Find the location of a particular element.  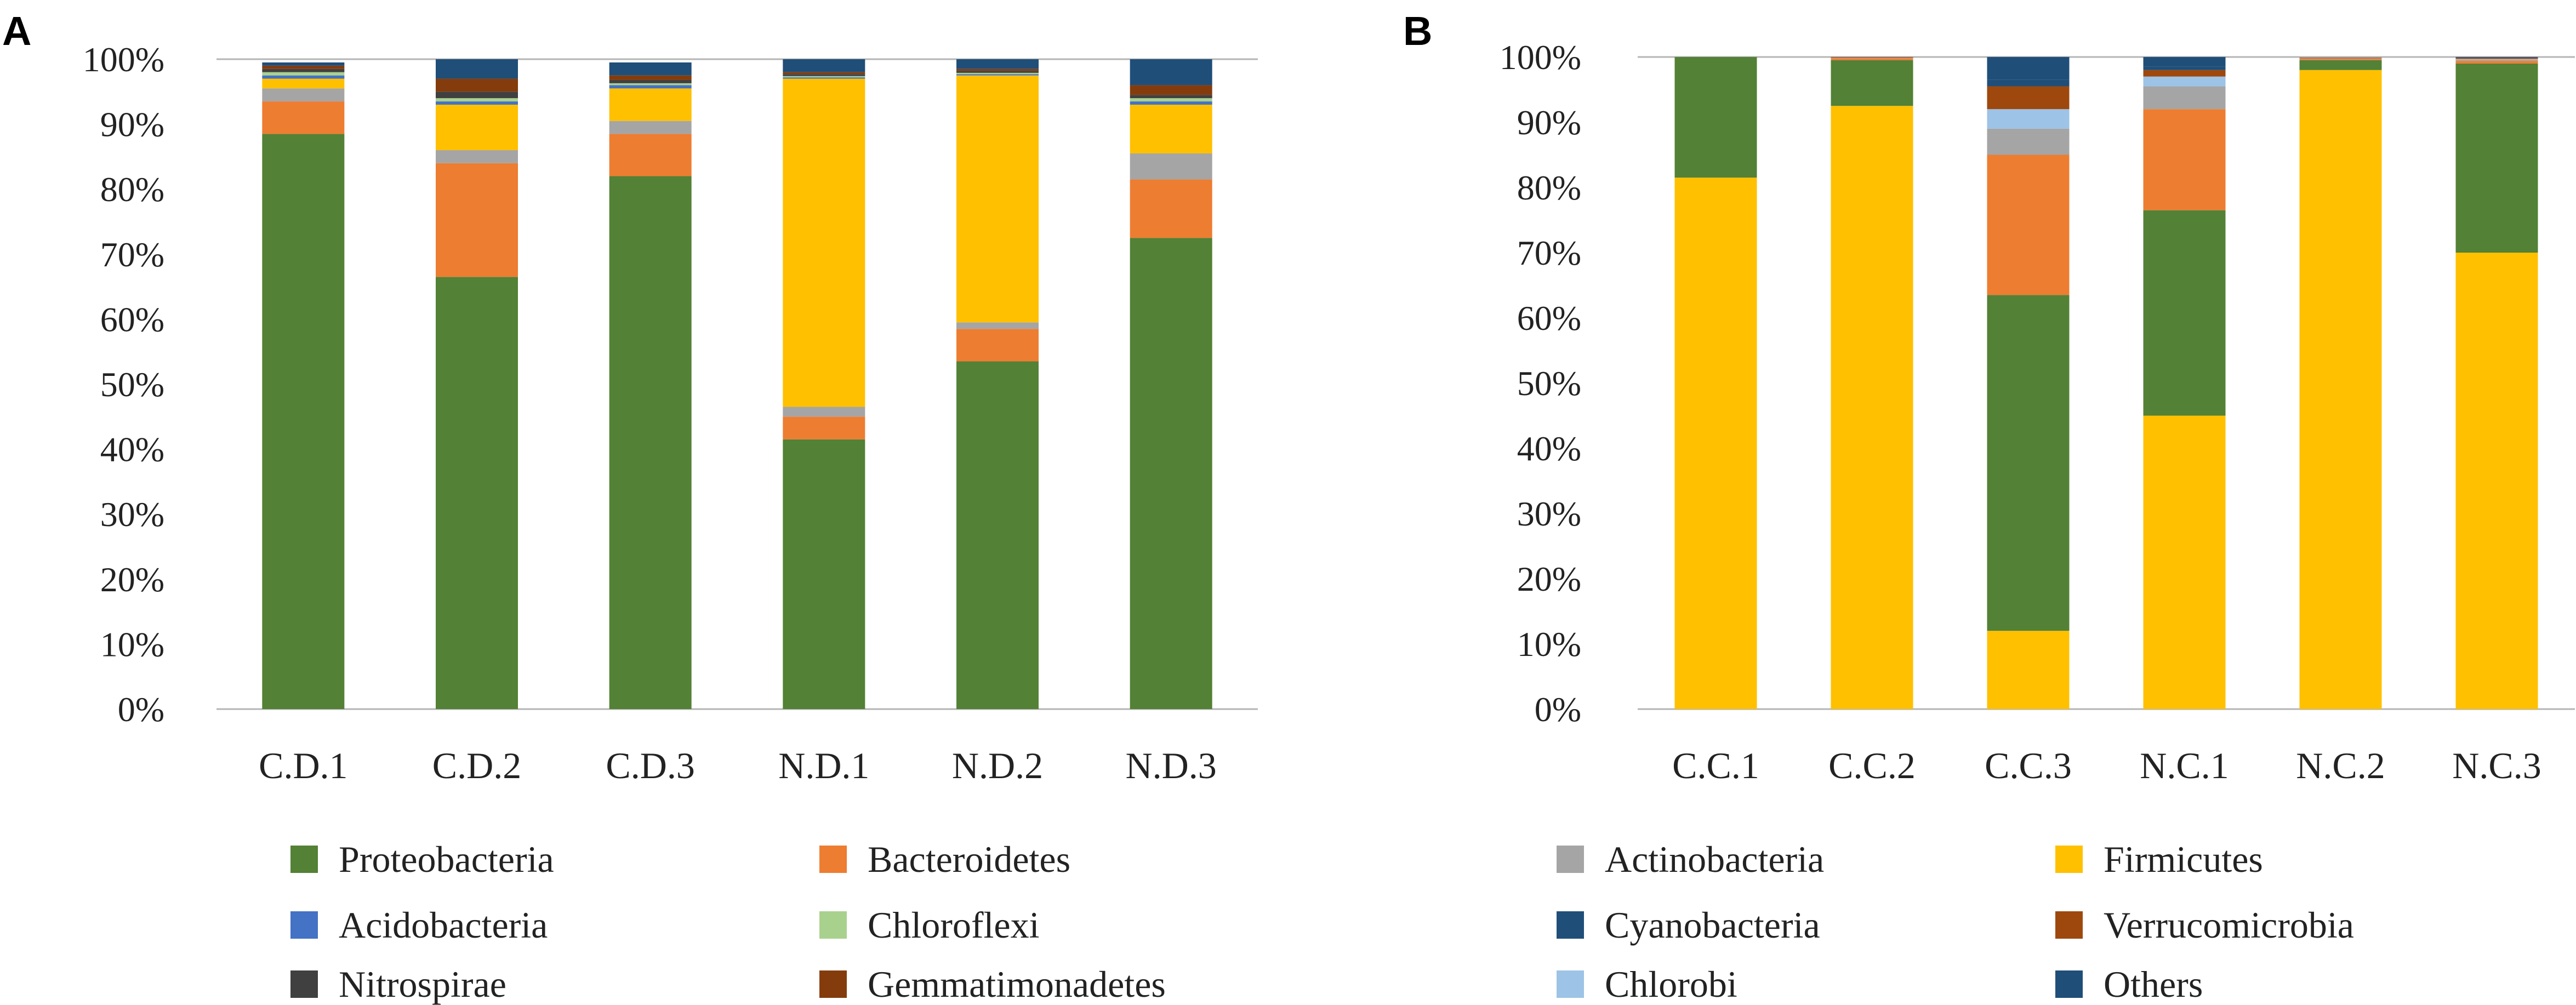

panel-a-legend-label-gemmatimonadetes: Gemmatimonadetes is located at coordinates (1017, 984).